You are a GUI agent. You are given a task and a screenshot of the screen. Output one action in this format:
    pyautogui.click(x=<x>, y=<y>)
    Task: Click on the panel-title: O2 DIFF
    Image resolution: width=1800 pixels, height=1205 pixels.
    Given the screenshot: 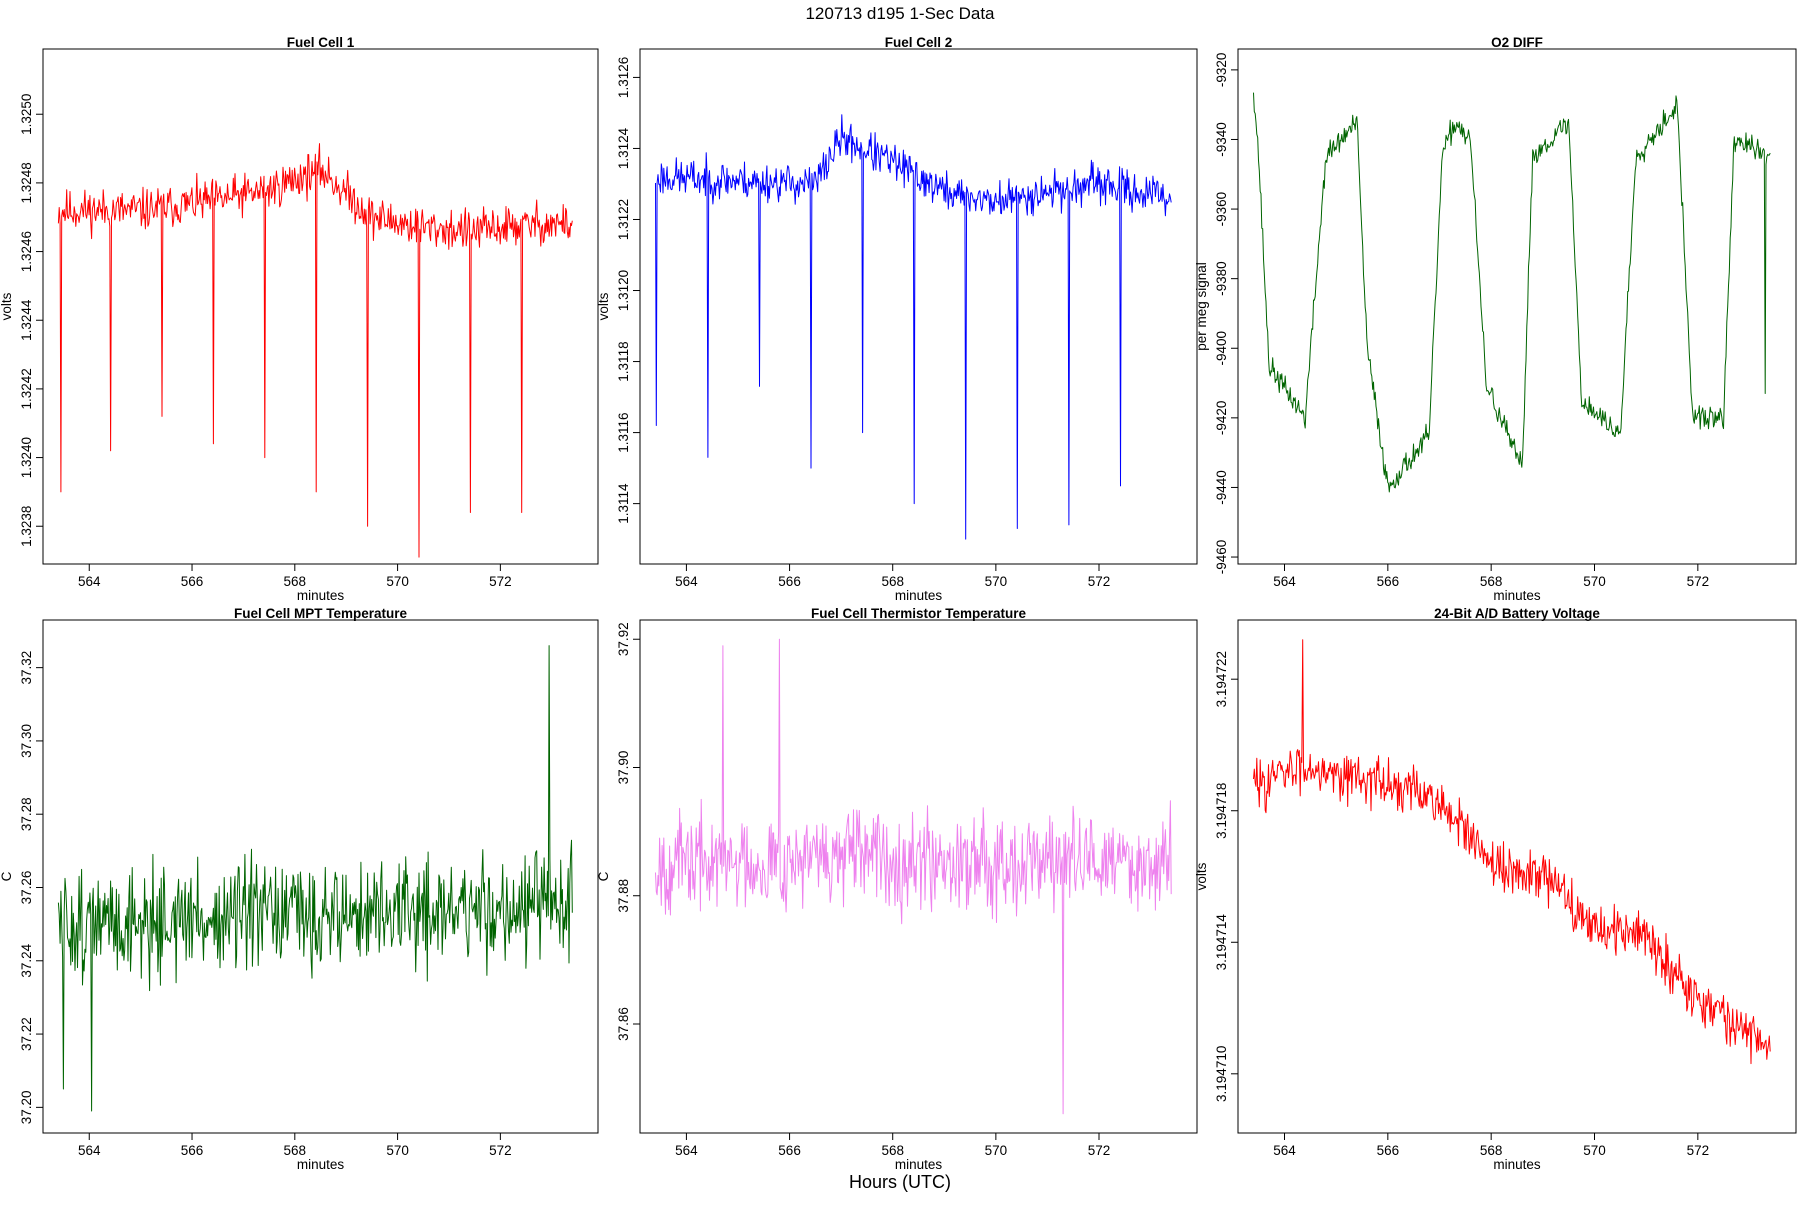 What is the action you would take?
    pyautogui.click(x=1517, y=42)
    